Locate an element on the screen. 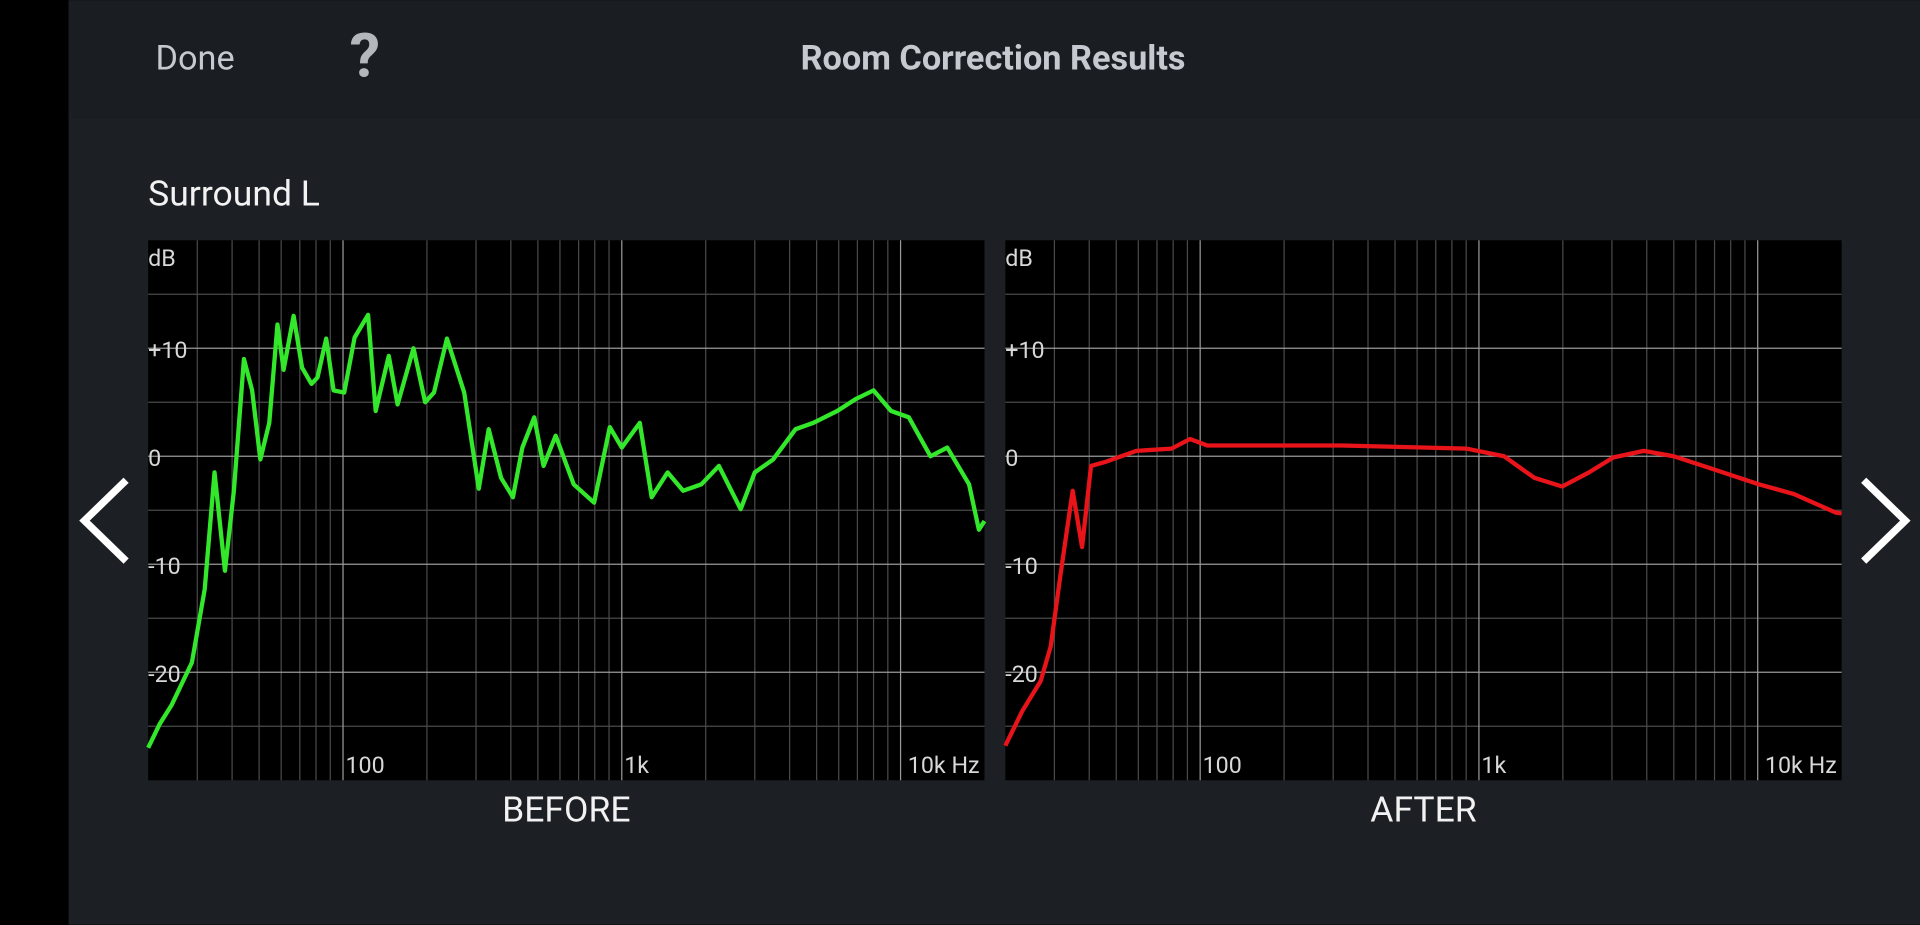  help-button: ? is located at coordinates (365, 55).